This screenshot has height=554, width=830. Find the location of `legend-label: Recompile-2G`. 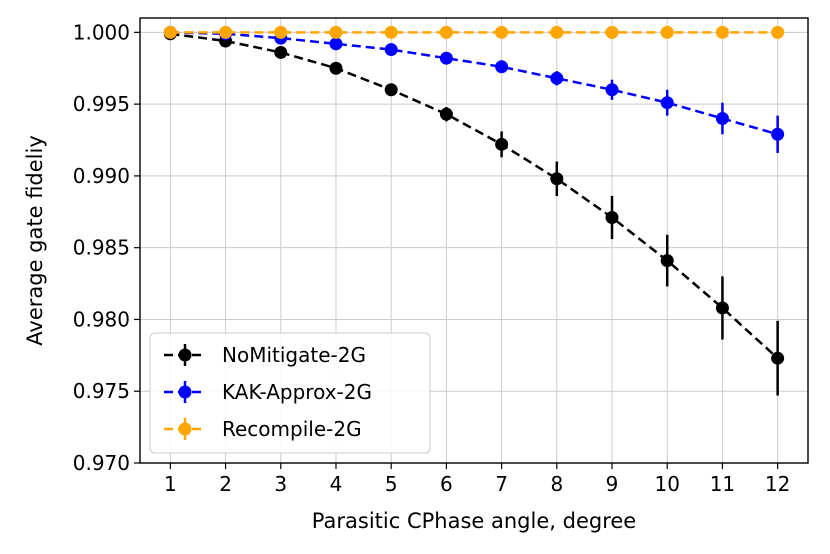

legend-label: Recompile-2G is located at coordinates (292, 429).